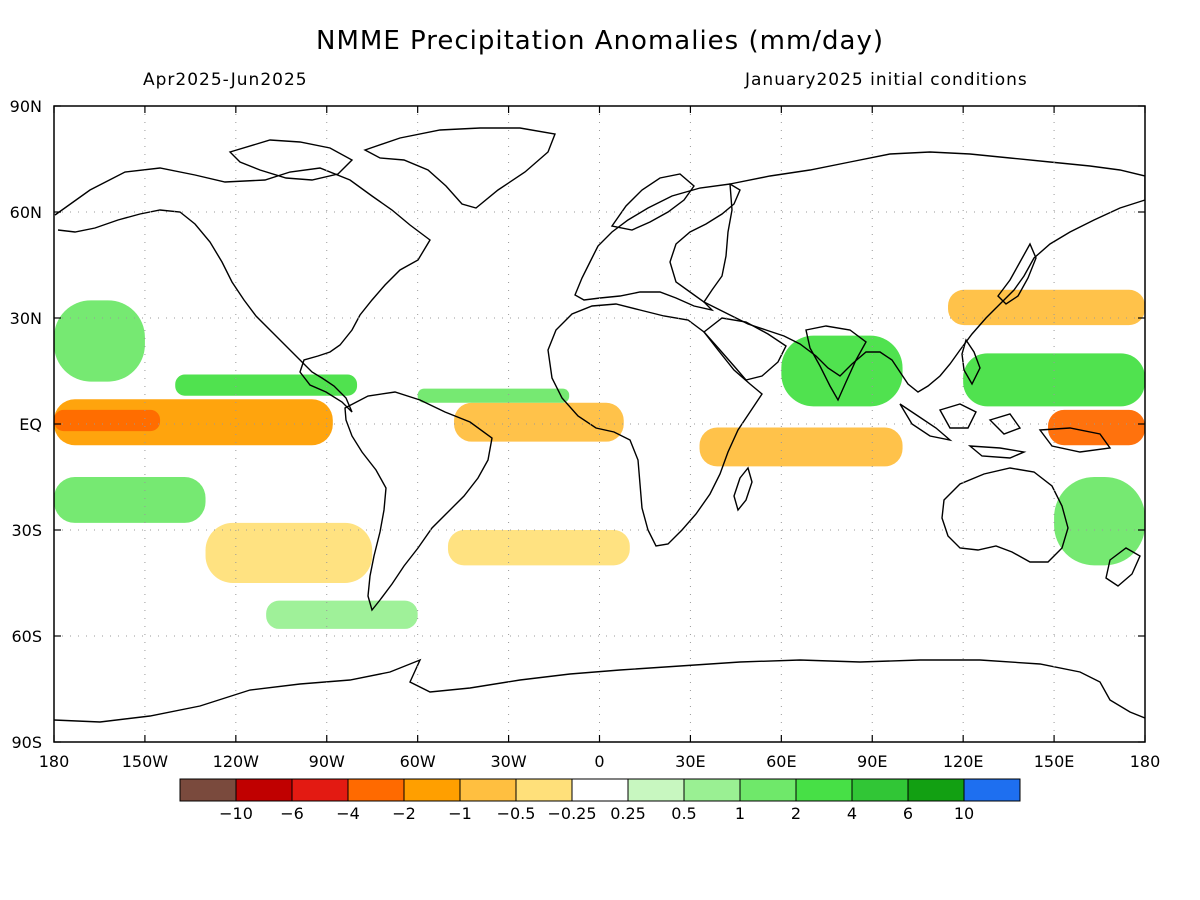  Describe the element at coordinates (963, 761) in the screenshot. I see `x-tick-label: 120E` at that location.